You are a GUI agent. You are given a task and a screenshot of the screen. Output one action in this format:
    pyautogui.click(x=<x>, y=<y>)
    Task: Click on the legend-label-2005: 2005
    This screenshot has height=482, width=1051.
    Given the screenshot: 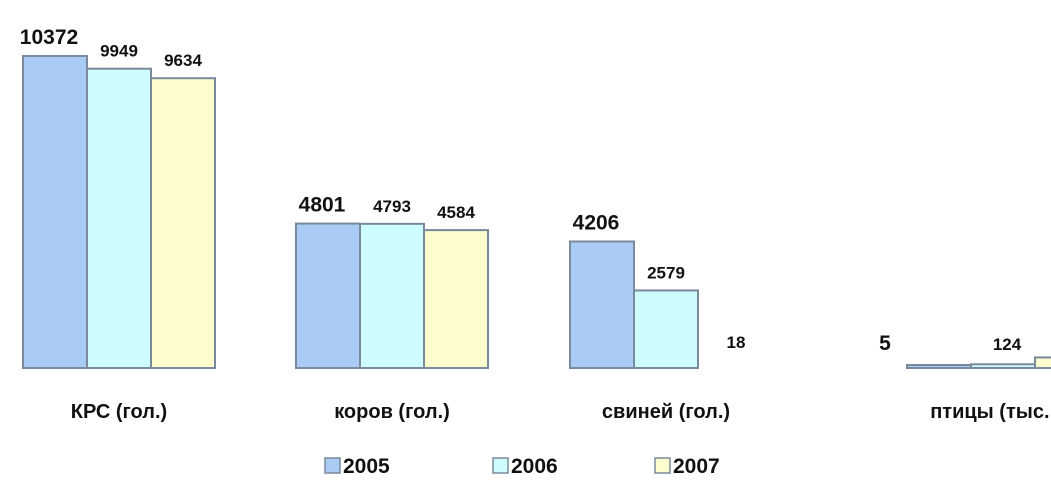 What is the action you would take?
    pyautogui.click(x=366, y=466)
    